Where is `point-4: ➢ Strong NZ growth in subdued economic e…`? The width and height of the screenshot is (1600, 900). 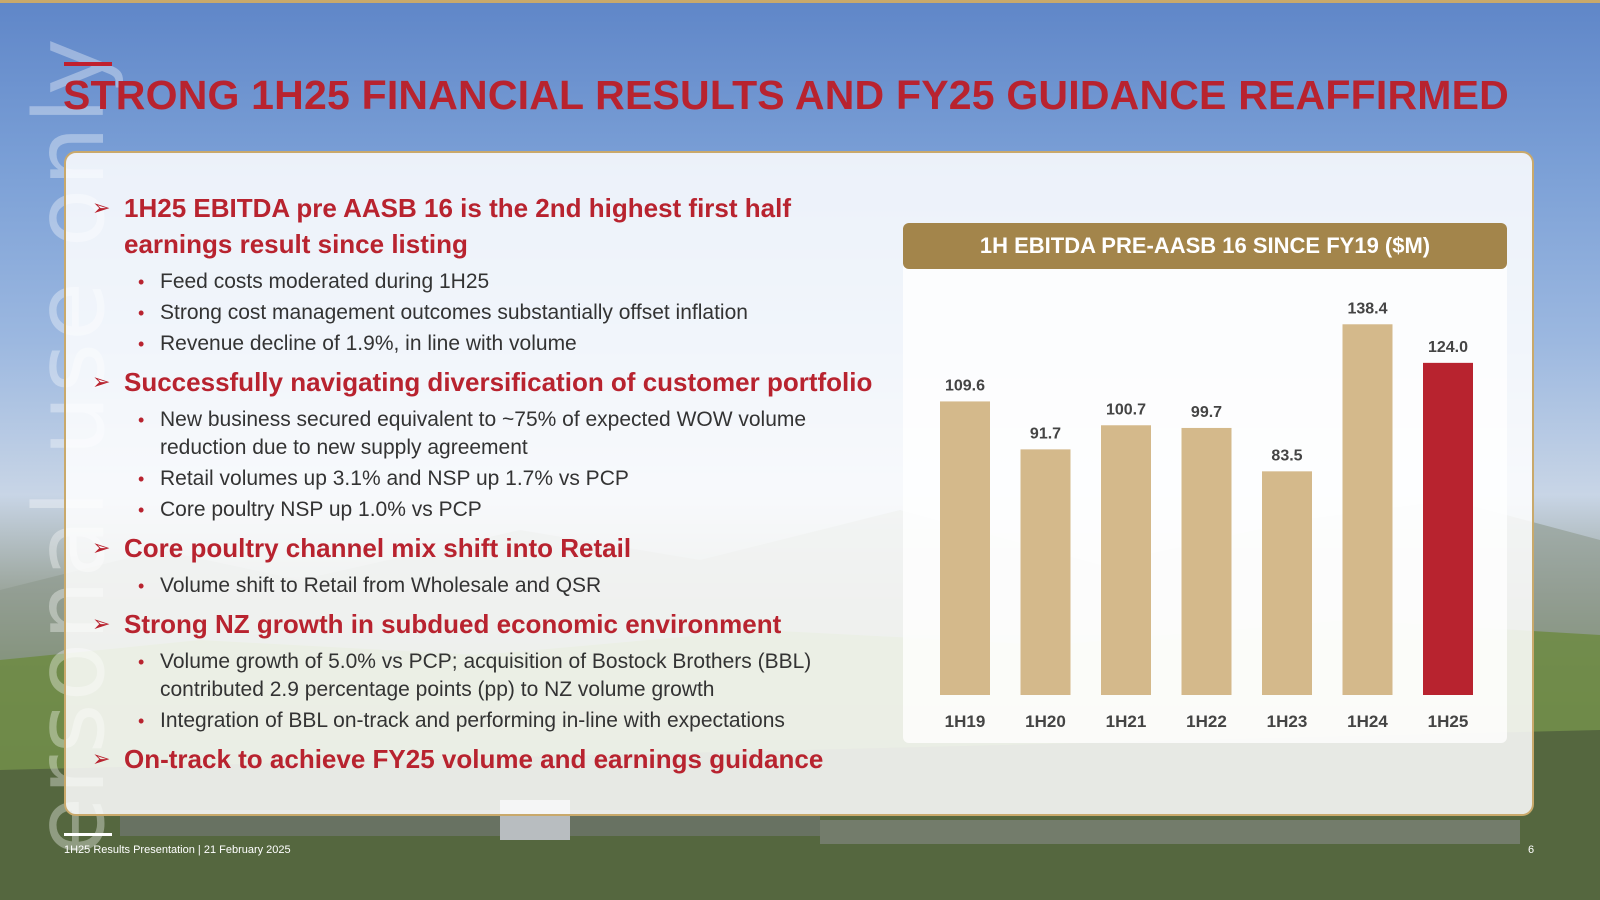
point-4: ➢ Strong NZ growth in subdued economic e… is located at coordinates (492, 670).